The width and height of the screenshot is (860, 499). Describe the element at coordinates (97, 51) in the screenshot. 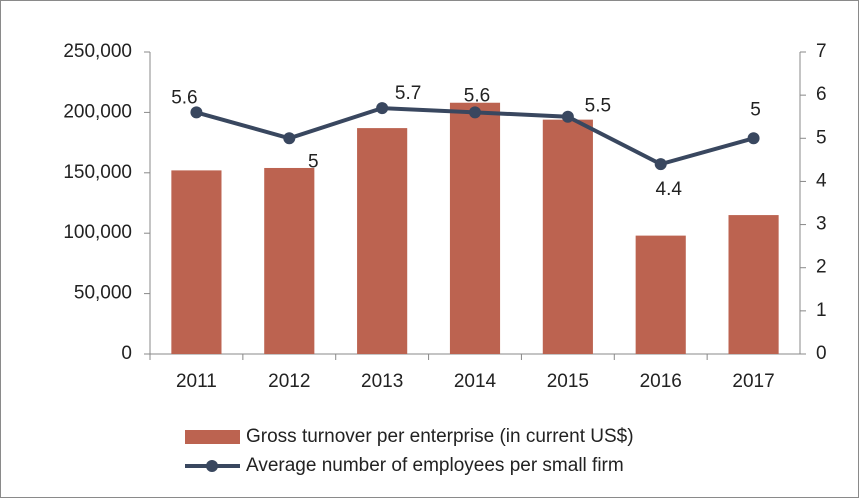

I see `y-tick-label: 250,000` at that location.